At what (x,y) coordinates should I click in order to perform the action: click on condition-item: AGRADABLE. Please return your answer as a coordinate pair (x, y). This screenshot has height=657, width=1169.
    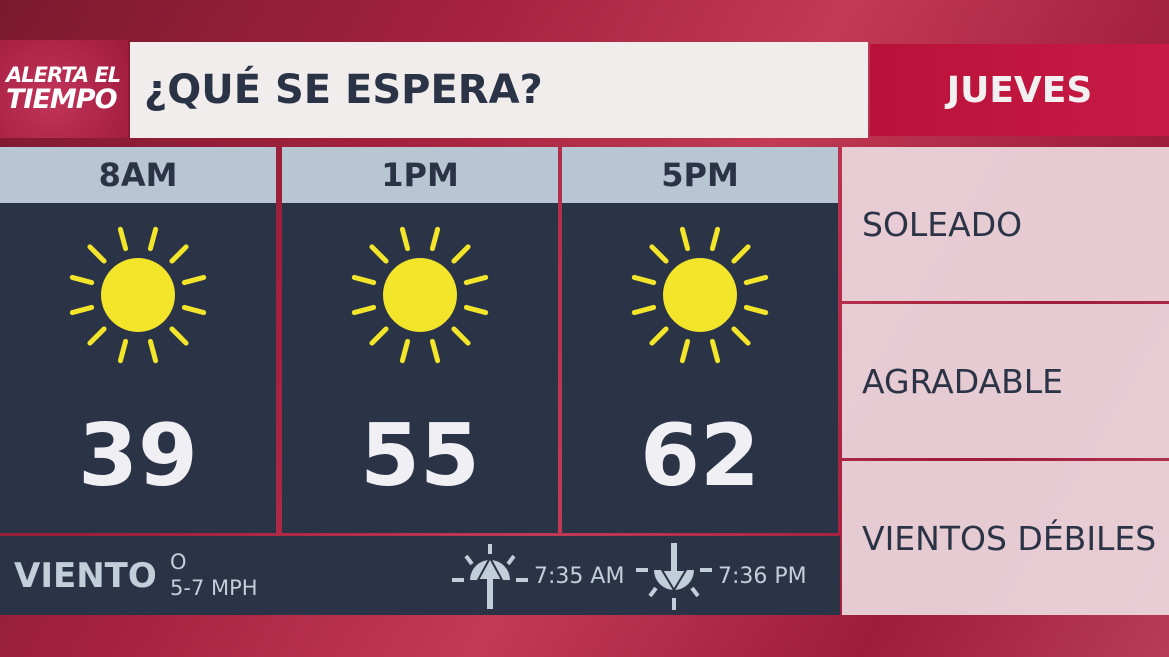
    Looking at the image, I should click on (1005, 381).